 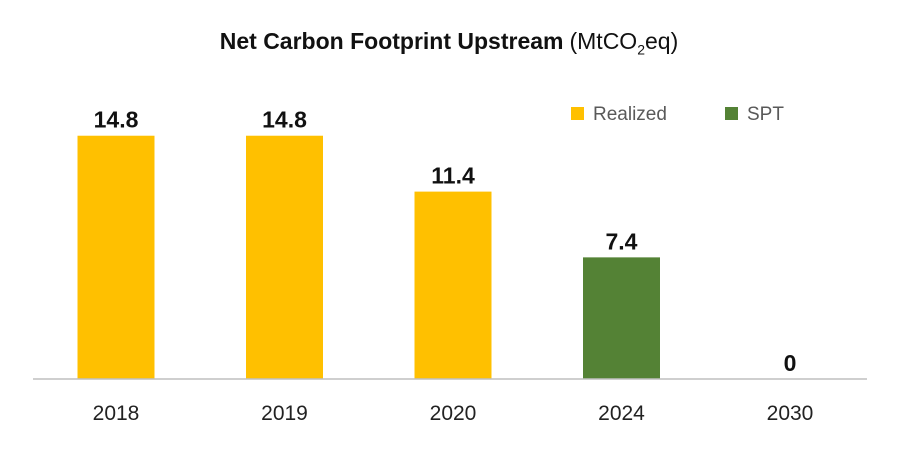 I want to click on x-tick-label-2019: 2019, so click(x=284, y=413).